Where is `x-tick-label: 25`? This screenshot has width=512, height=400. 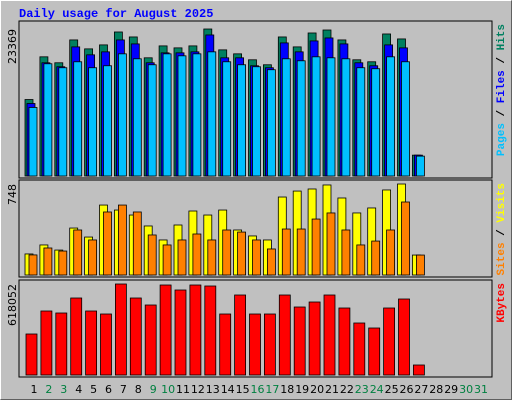
x-tick-label: 25 is located at coordinates (392, 389).